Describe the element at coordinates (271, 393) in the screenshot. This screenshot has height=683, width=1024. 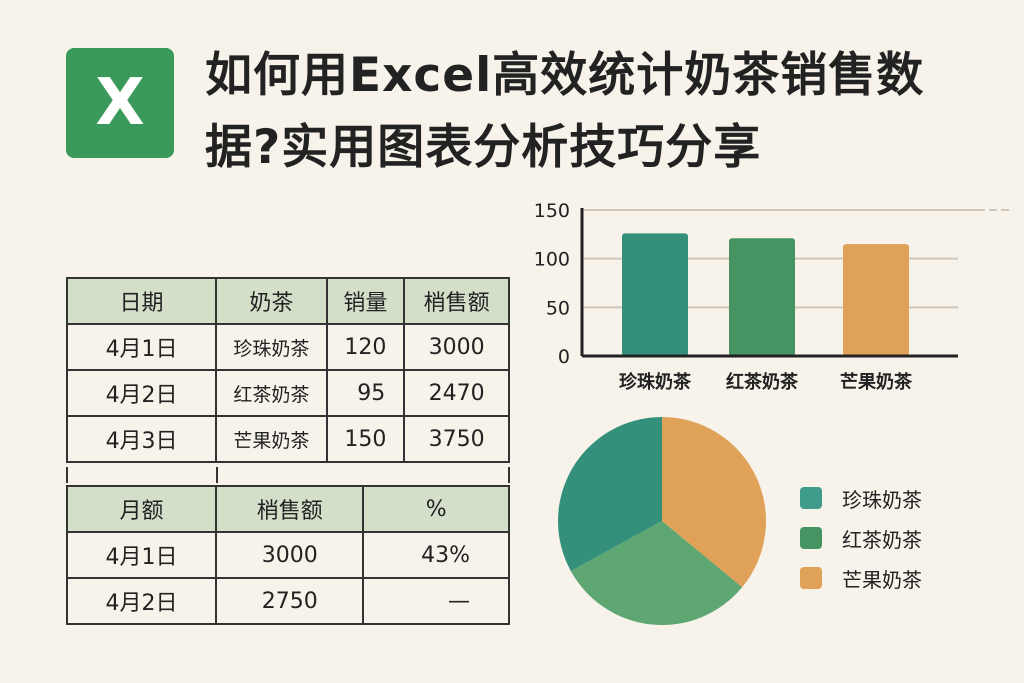
I see `cell: 红茶奶茶` at that location.